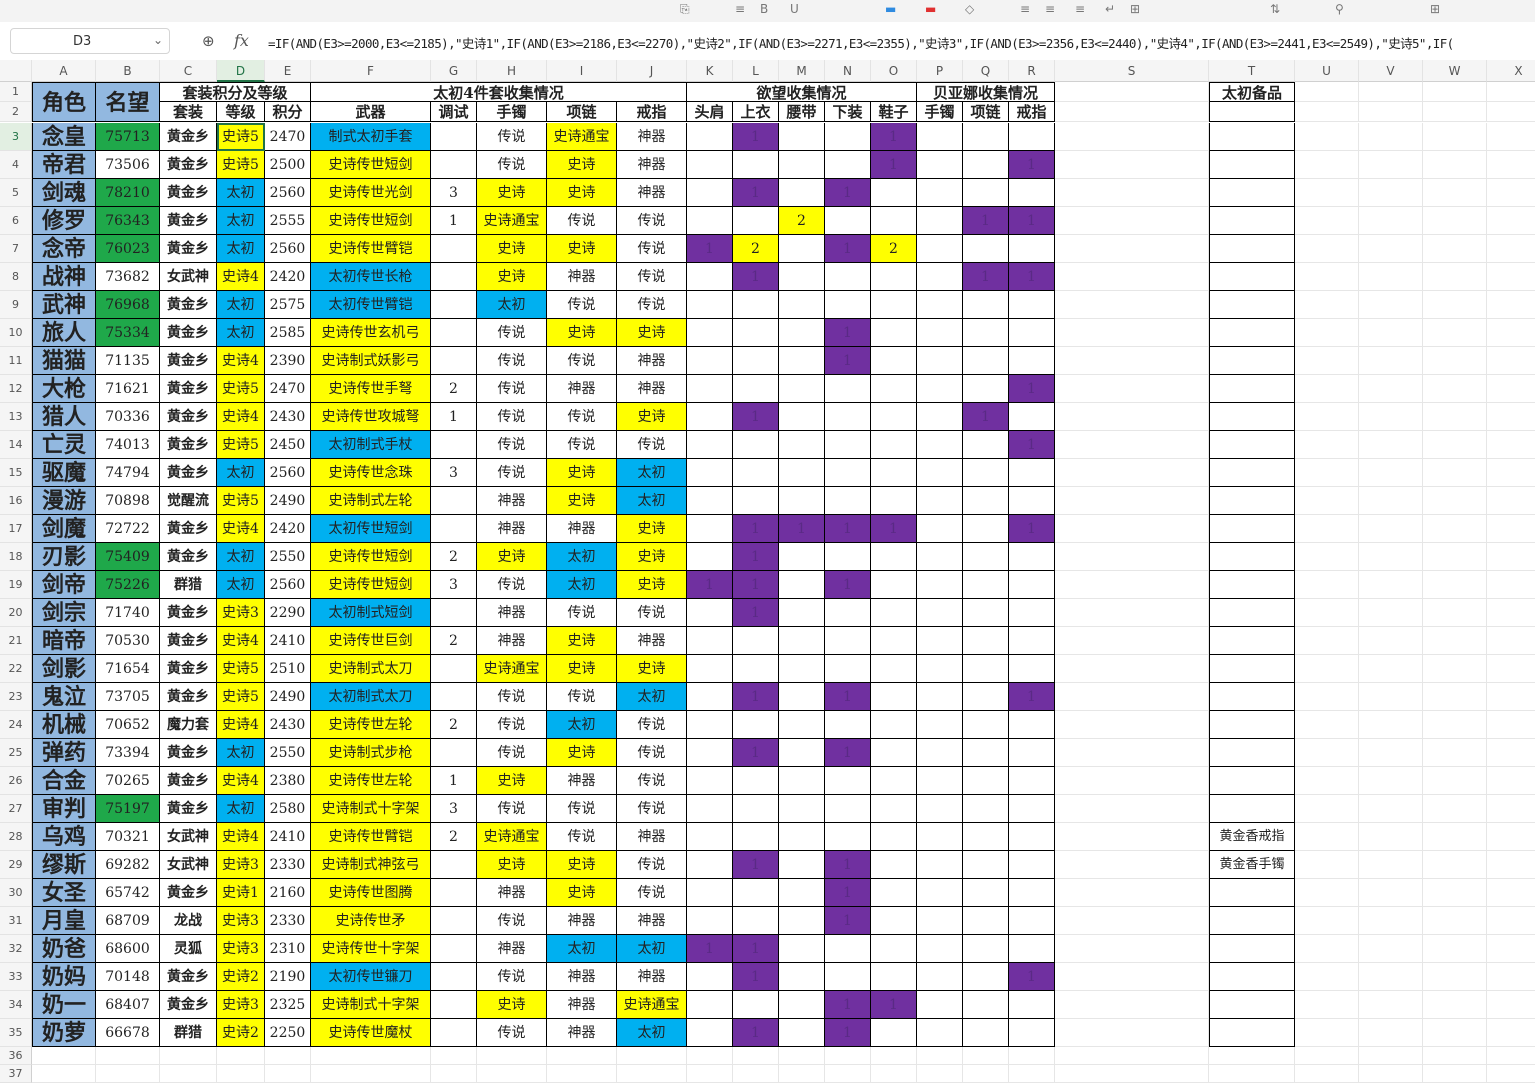  I want to click on header-weapon: 武器, so click(371, 112).